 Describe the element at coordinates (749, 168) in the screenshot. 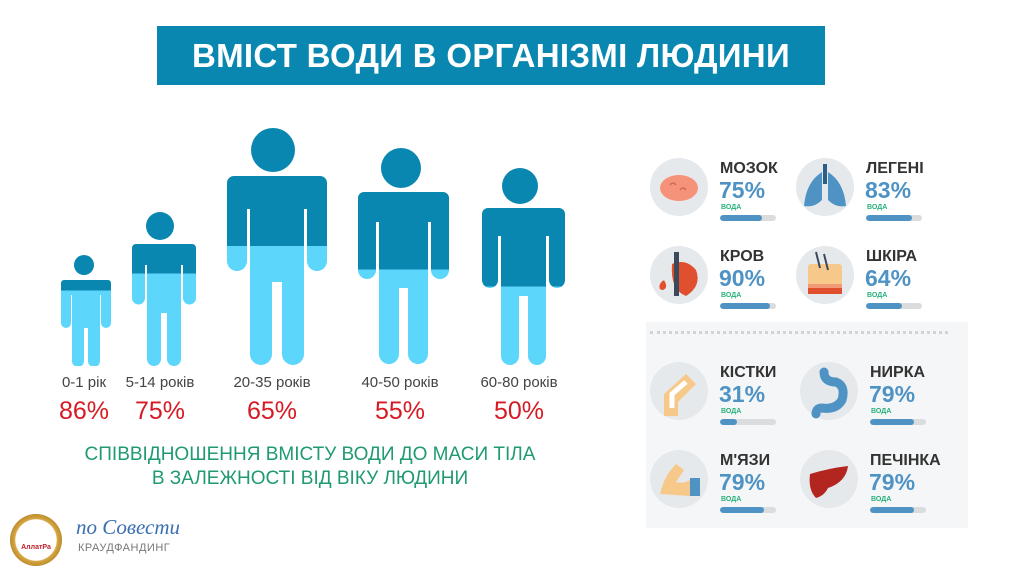

I see `organ-name: МОЗОК` at that location.